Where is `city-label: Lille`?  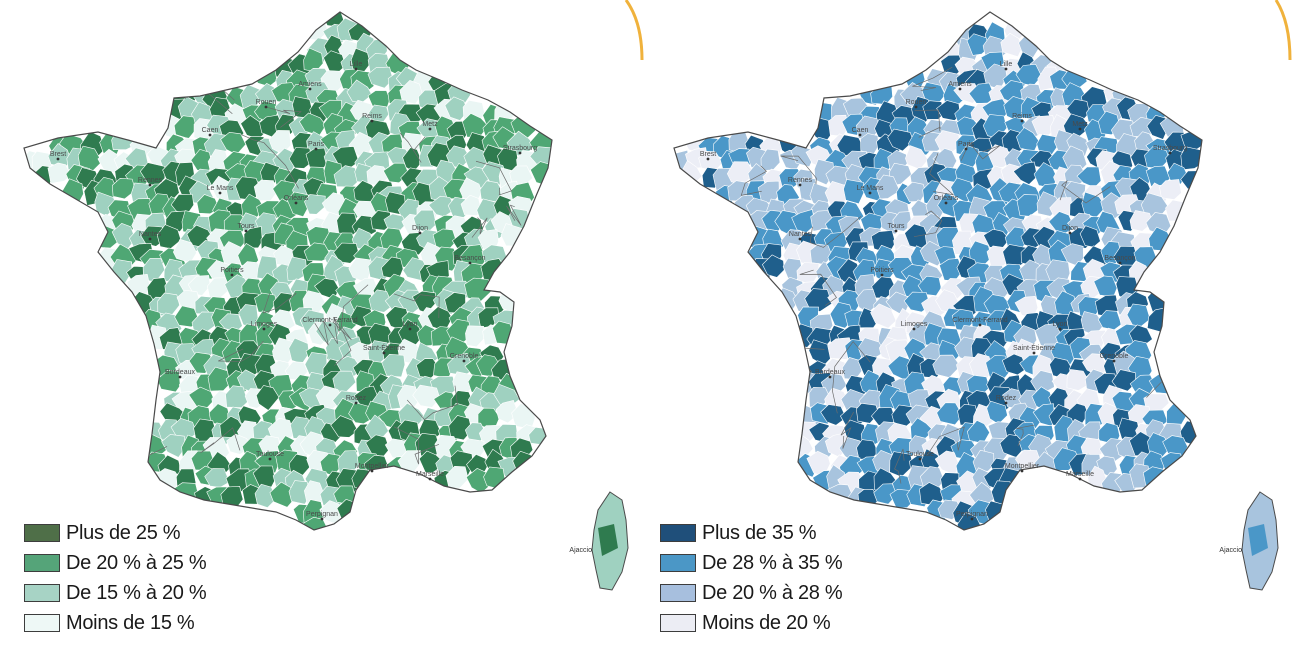 city-label: Lille is located at coordinates (1006, 64).